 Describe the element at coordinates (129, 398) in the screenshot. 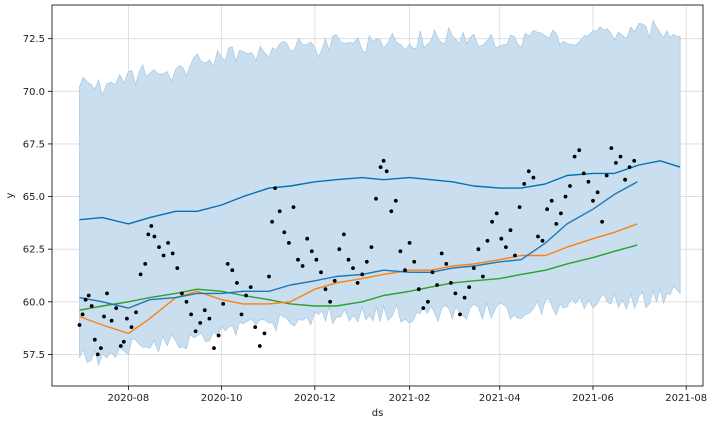

I see `x-tick-label: 2020-08` at that location.